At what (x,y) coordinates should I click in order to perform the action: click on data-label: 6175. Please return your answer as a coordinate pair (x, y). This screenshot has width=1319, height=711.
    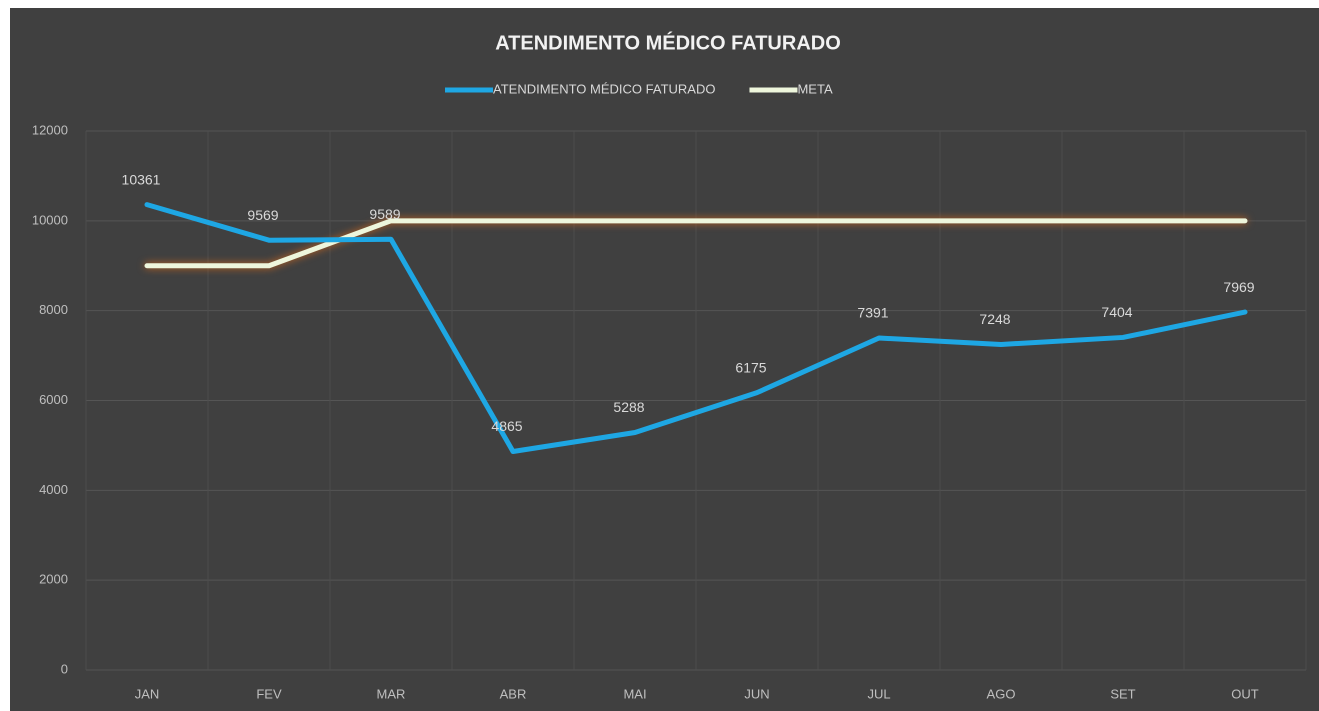
    Looking at the image, I should click on (750, 367).